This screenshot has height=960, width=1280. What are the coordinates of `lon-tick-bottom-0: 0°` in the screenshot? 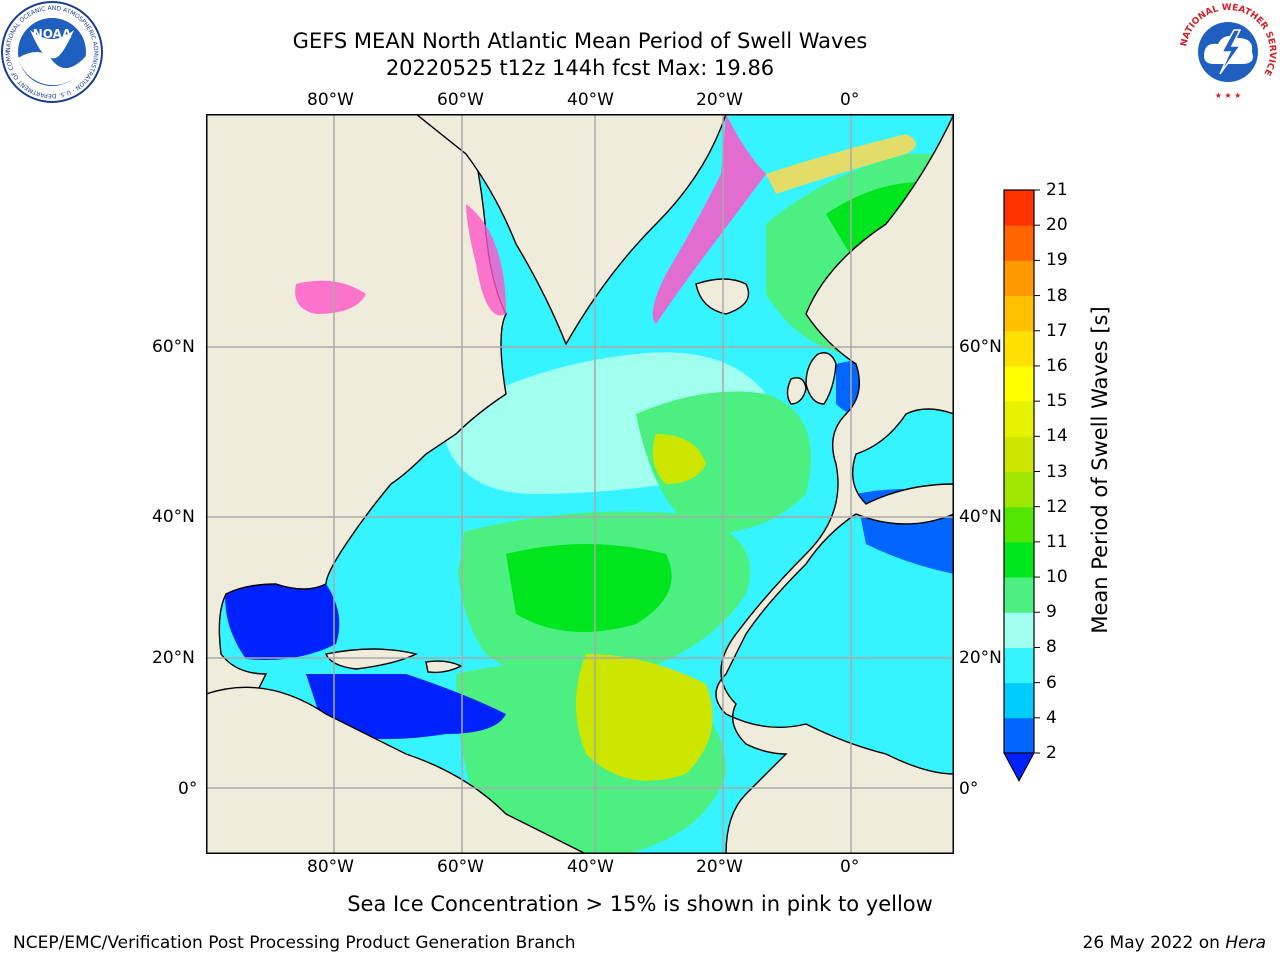 It's located at (850, 867).